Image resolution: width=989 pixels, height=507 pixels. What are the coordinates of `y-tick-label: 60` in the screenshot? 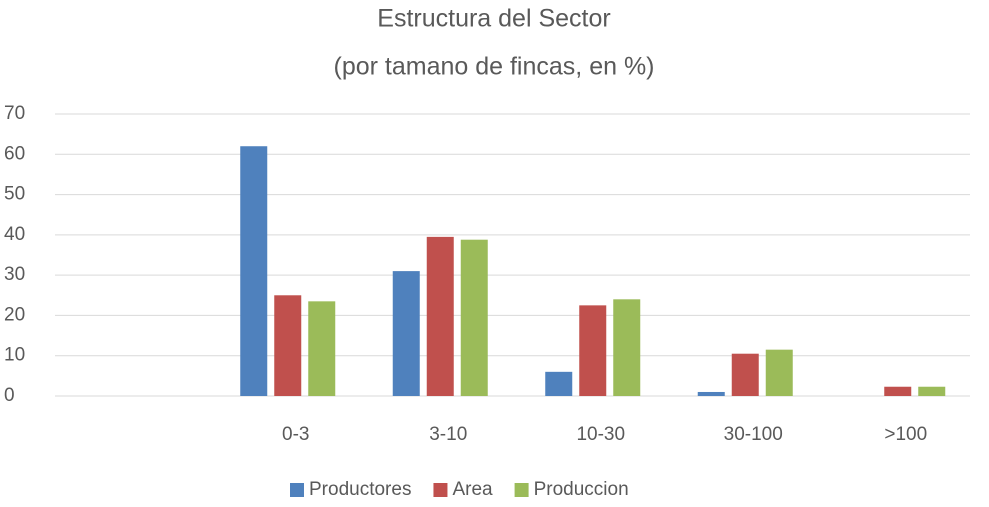 It's located at (14, 153).